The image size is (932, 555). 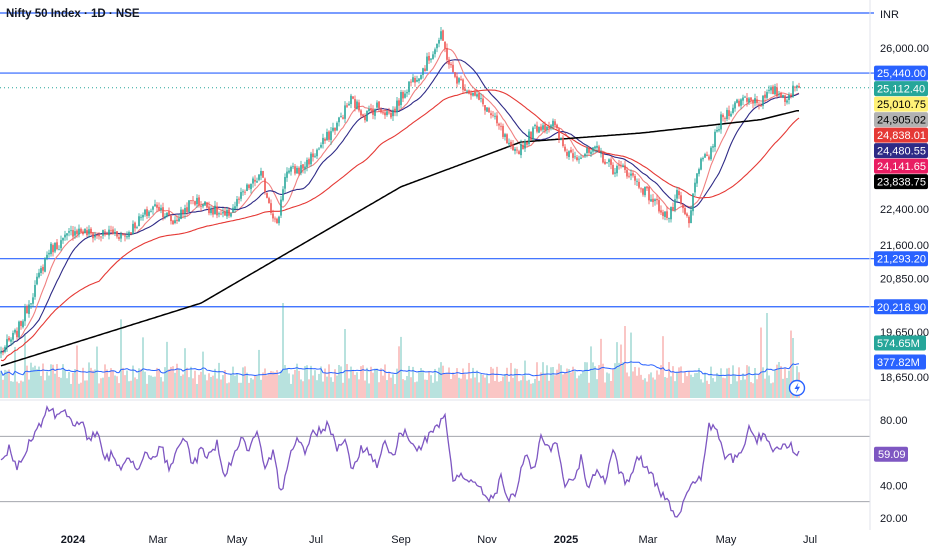 I want to click on price-tag: 25,440.00, so click(x=901, y=73).